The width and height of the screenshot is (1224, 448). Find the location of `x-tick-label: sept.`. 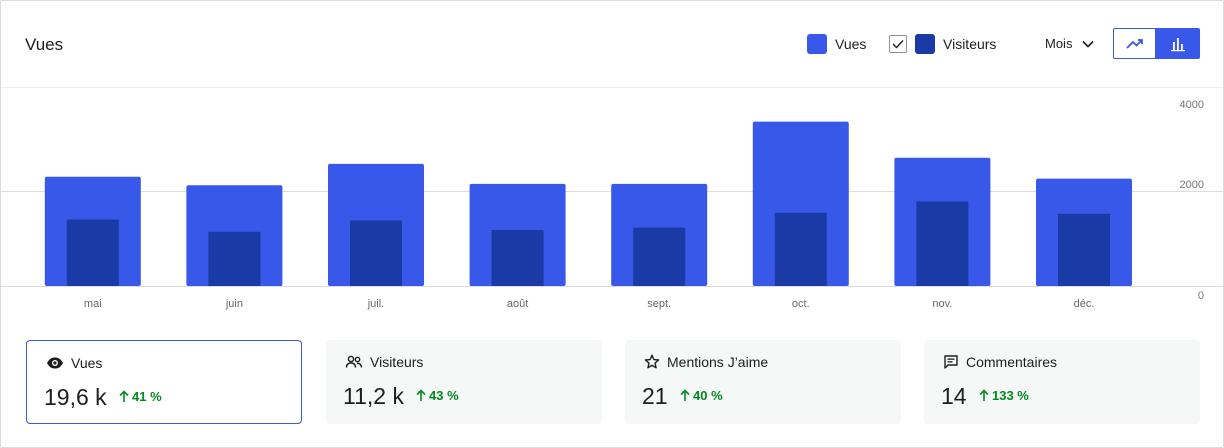

x-tick-label: sept. is located at coordinates (659, 304).